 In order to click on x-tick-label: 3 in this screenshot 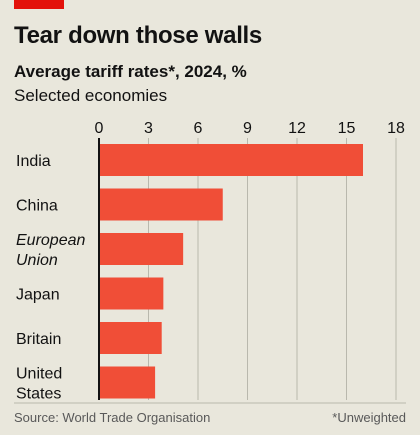, I will do `click(148, 128)`.